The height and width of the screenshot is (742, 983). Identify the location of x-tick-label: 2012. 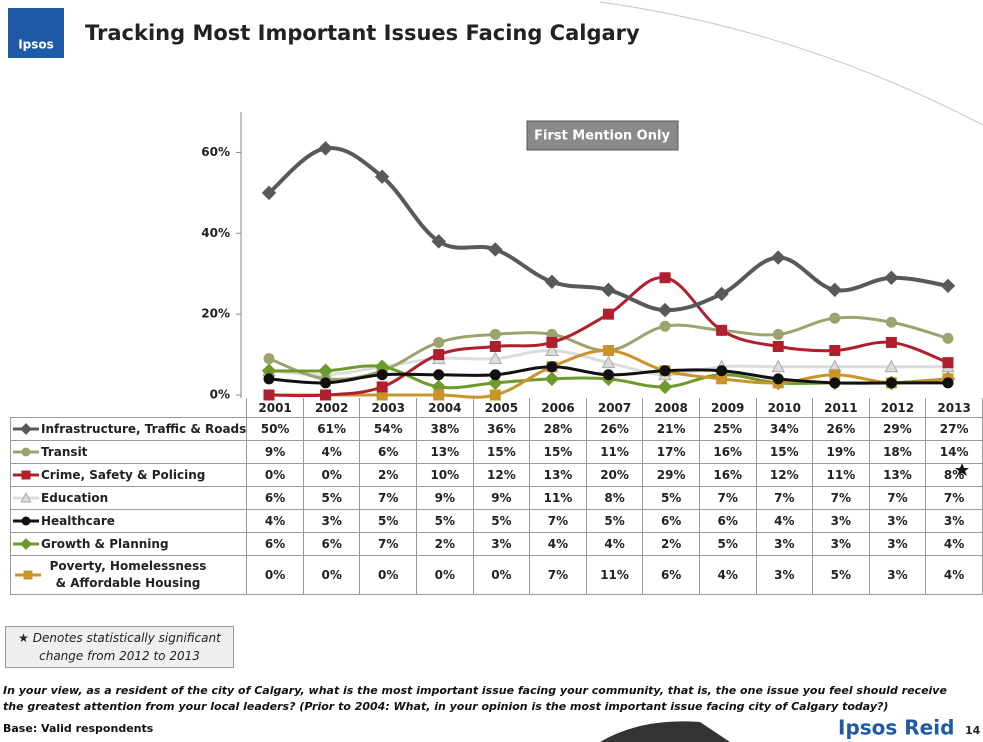
(897, 408).